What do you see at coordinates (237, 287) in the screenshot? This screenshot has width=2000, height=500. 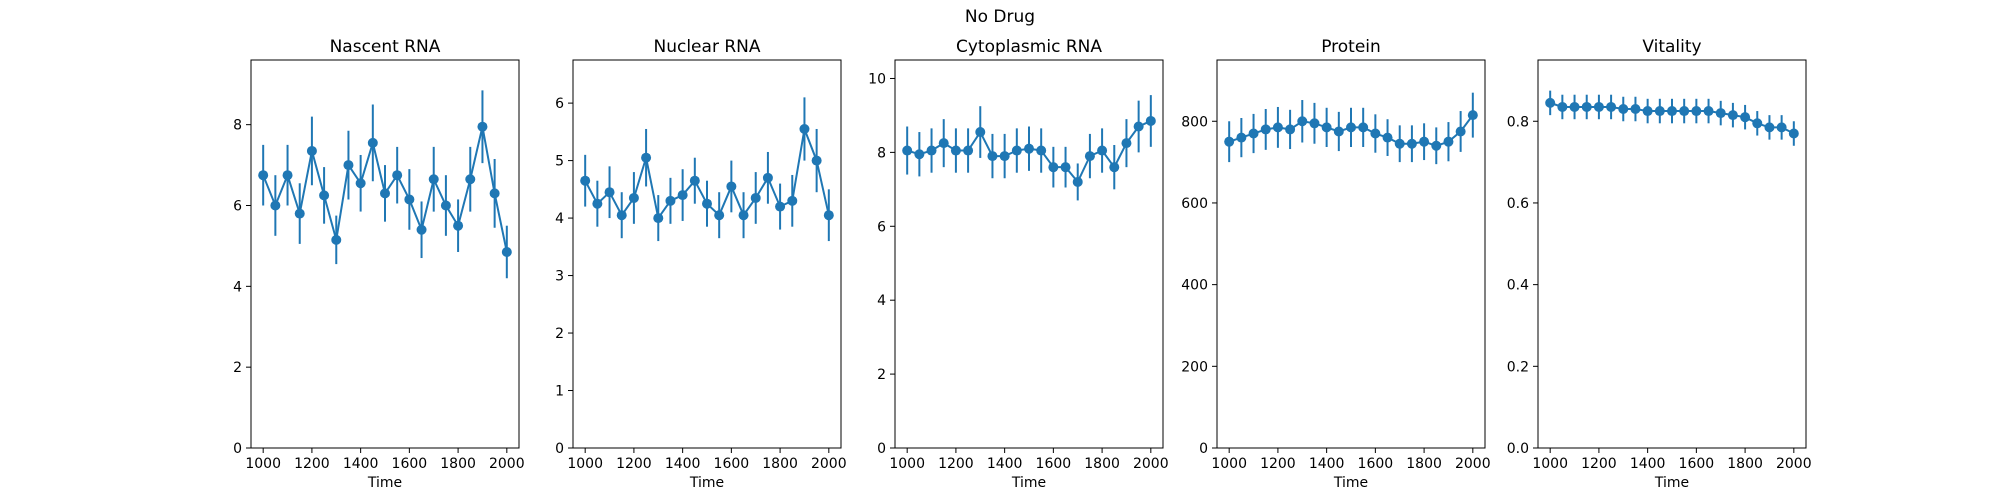 I see `y-tick-label: 4` at bounding box center [237, 287].